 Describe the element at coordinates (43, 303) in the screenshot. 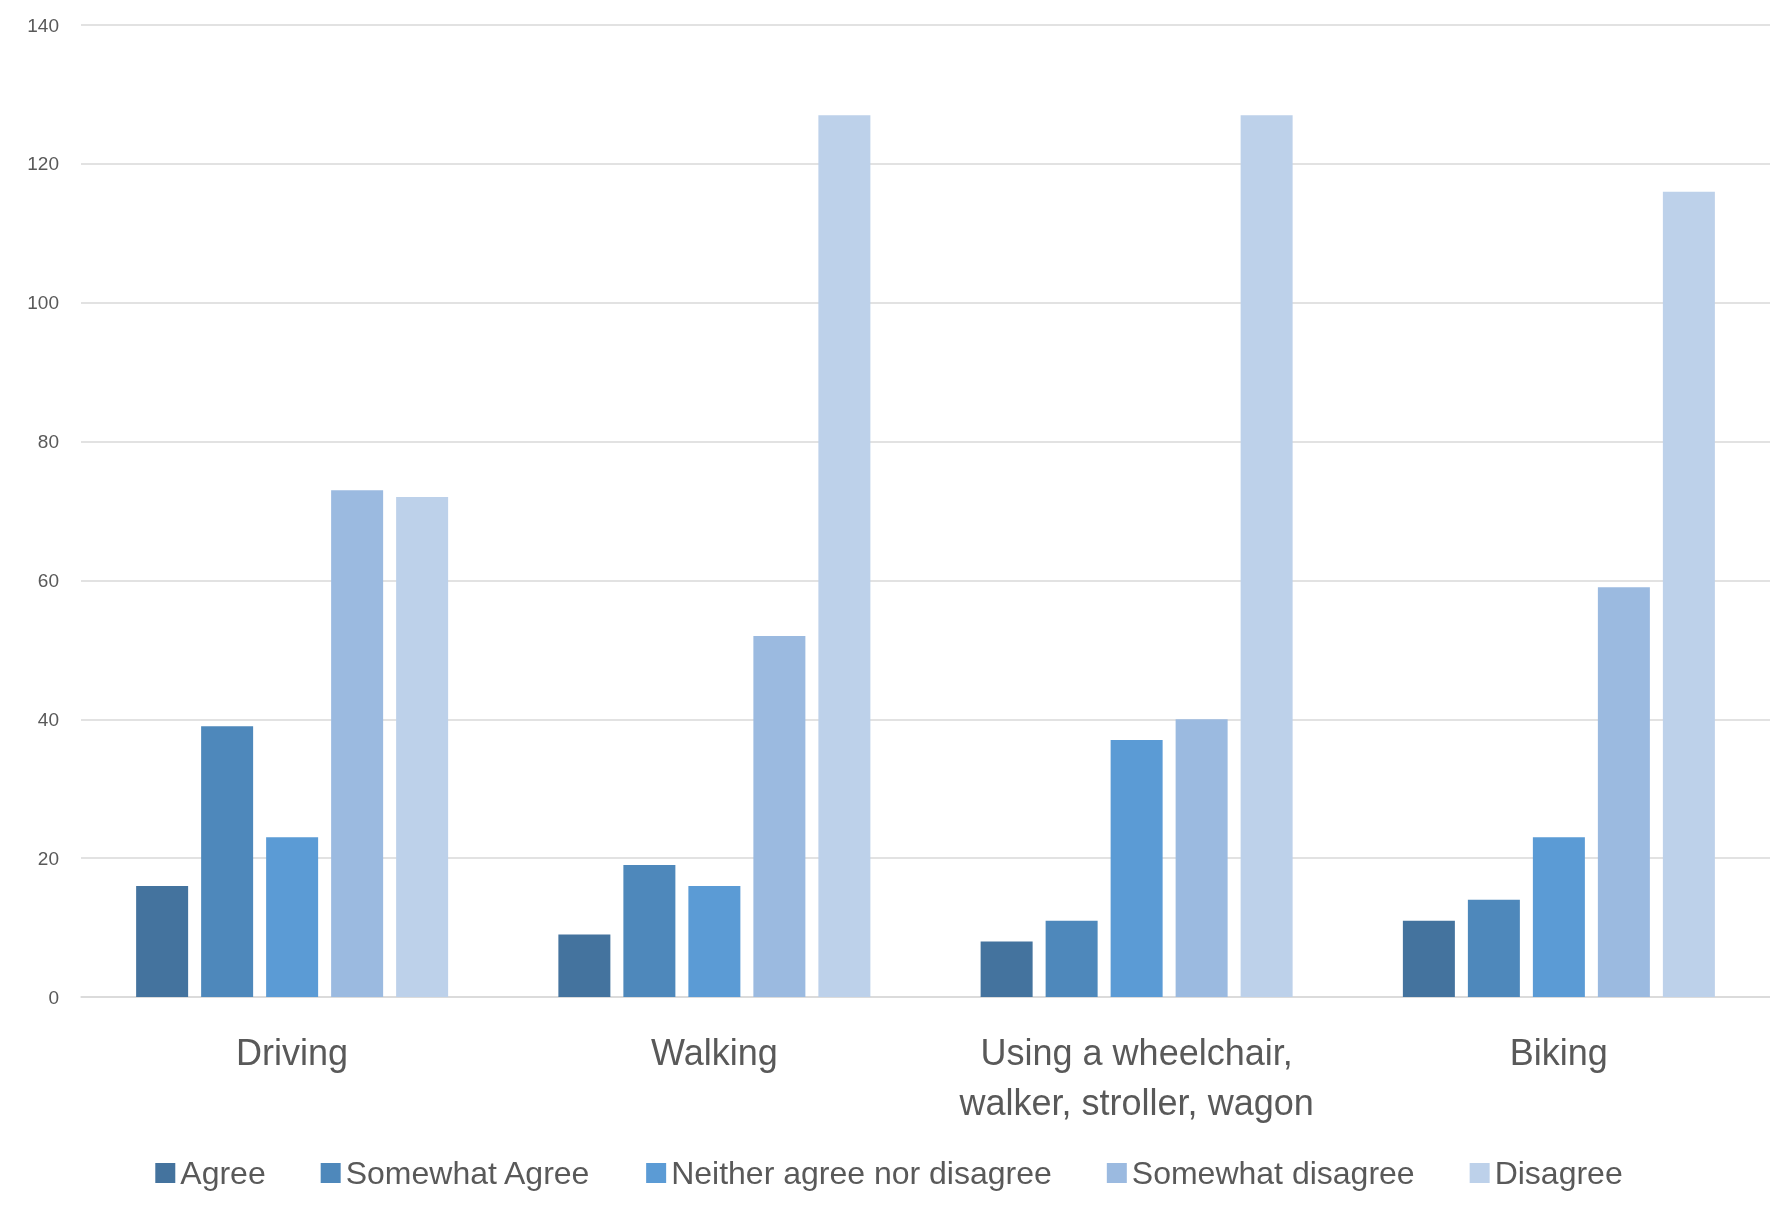

I see `y-tick-label: 100` at that location.